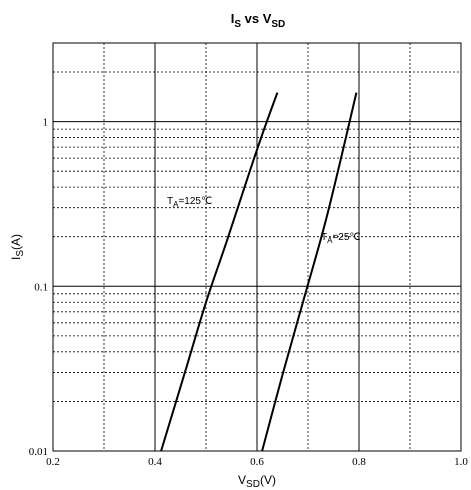 The height and width of the screenshot is (490, 471). Describe the element at coordinates (341, 238) in the screenshot. I see `annotation-ta-25: TA=25℃` at that location.